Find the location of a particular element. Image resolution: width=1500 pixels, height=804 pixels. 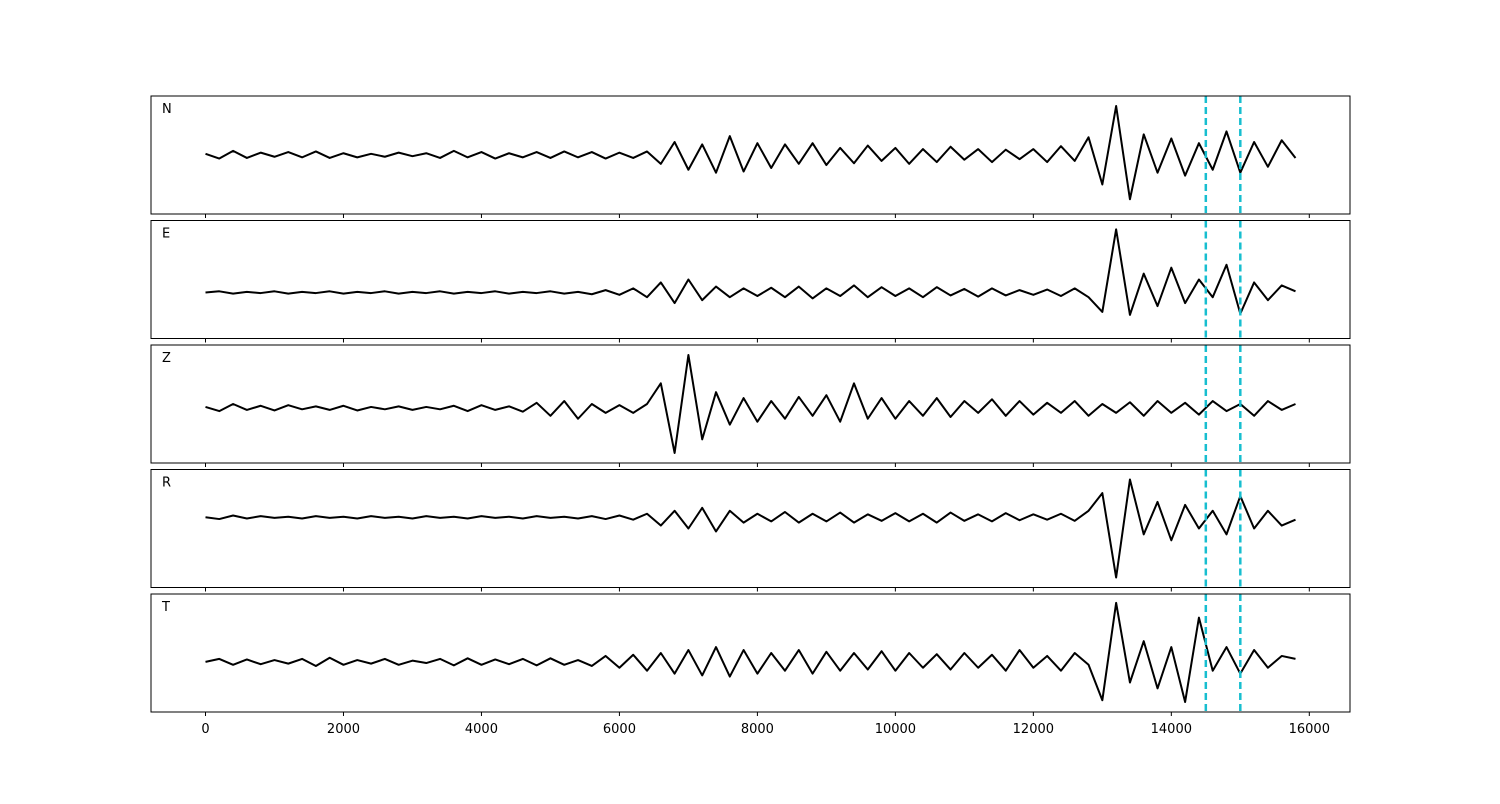

panel-label: R is located at coordinates (166, 483).